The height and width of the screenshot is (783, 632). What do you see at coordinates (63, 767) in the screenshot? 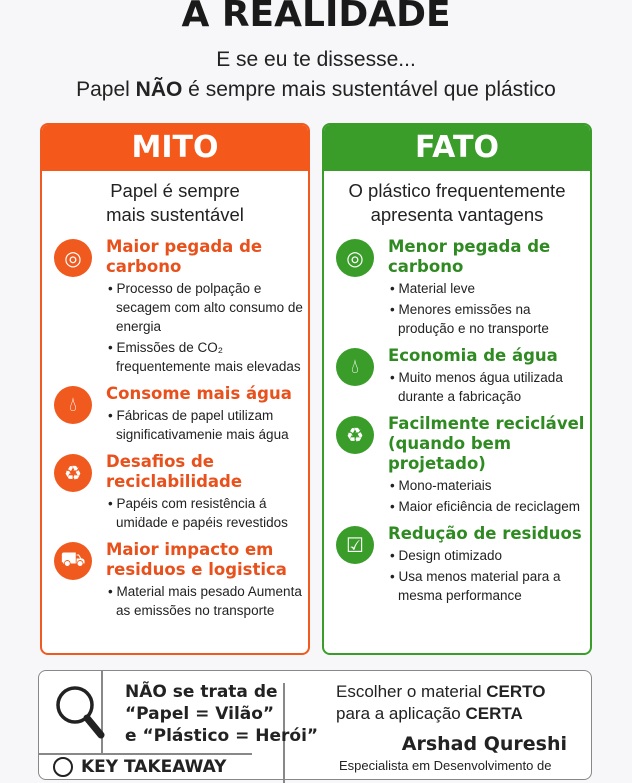
I see `info-icon` at bounding box center [63, 767].